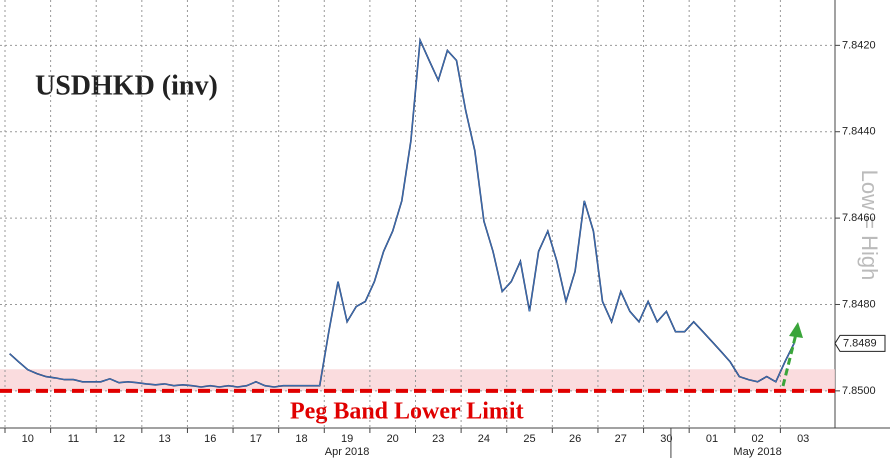 This screenshot has height=458, width=890. What do you see at coordinates (393, 439) in the screenshot?
I see `x-tick-label: 20` at bounding box center [393, 439].